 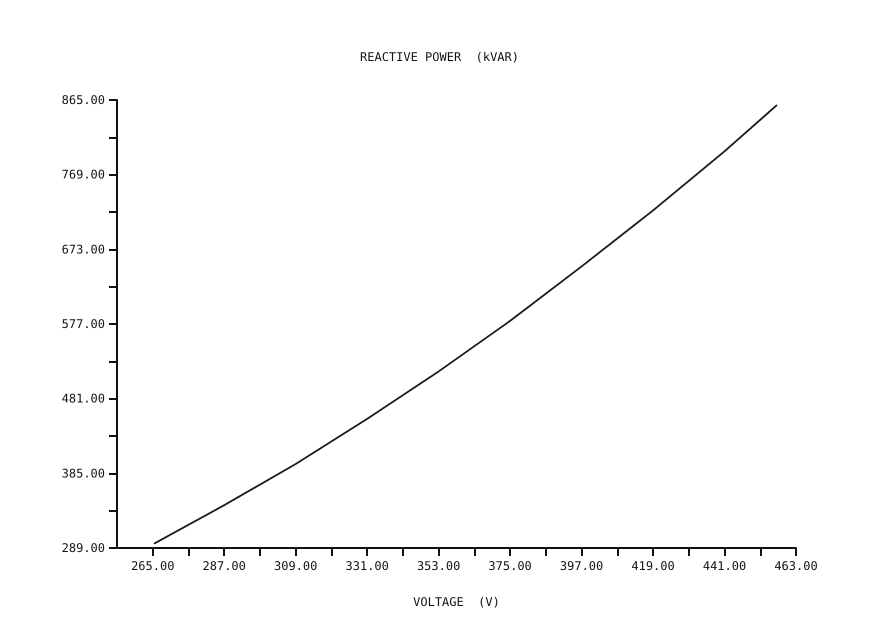 I want to click on y-tick-label: 289.00, so click(x=83, y=548).